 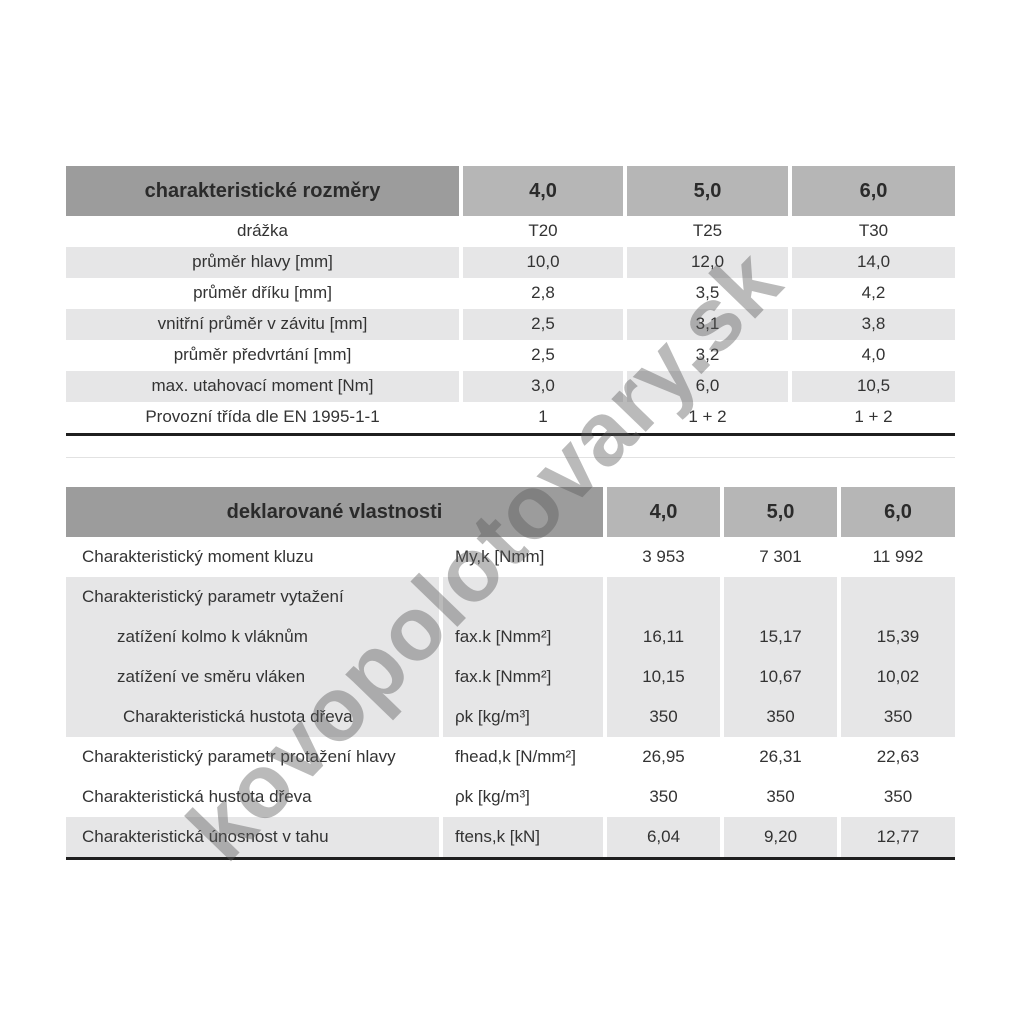 What do you see at coordinates (510, 457) in the screenshot?
I see `scan-divider-line` at bounding box center [510, 457].